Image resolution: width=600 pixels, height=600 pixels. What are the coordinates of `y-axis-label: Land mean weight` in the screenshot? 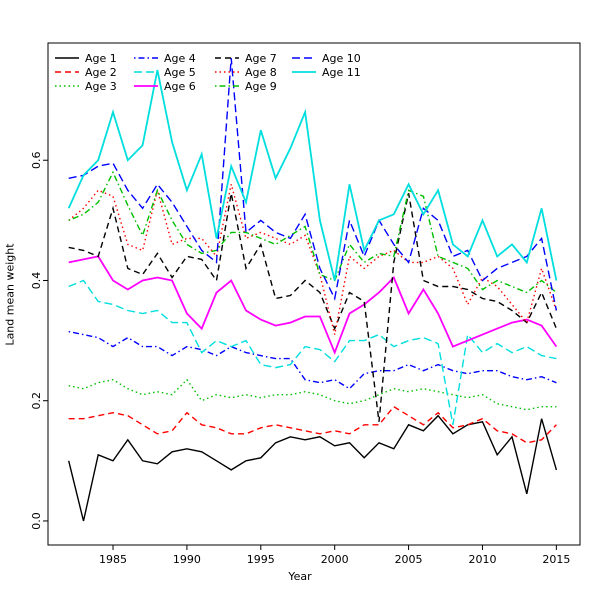 It's located at (10, 294).